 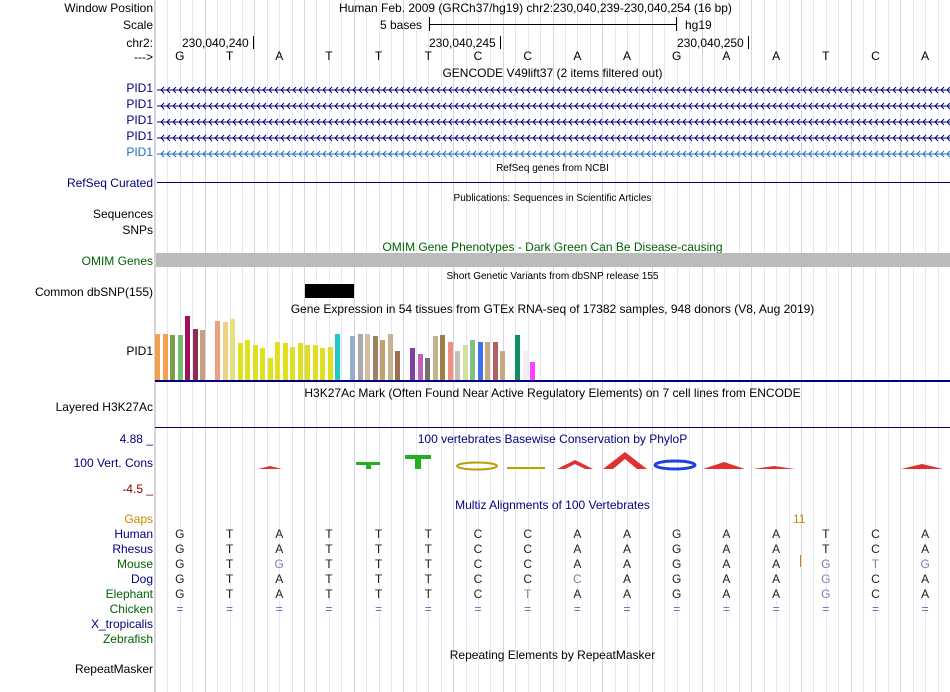 What do you see at coordinates (553, 260) in the screenshot?
I see `omim-gene-bar` at bounding box center [553, 260].